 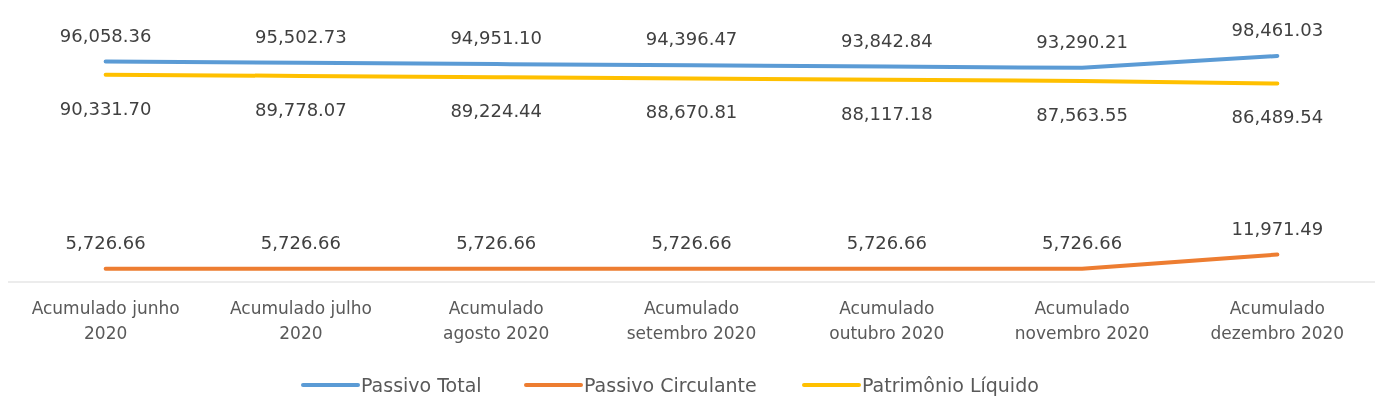 What do you see at coordinates (300, 320) in the screenshot?
I see `x-tick-label: Acumulado julho 2020` at bounding box center [300, 320].